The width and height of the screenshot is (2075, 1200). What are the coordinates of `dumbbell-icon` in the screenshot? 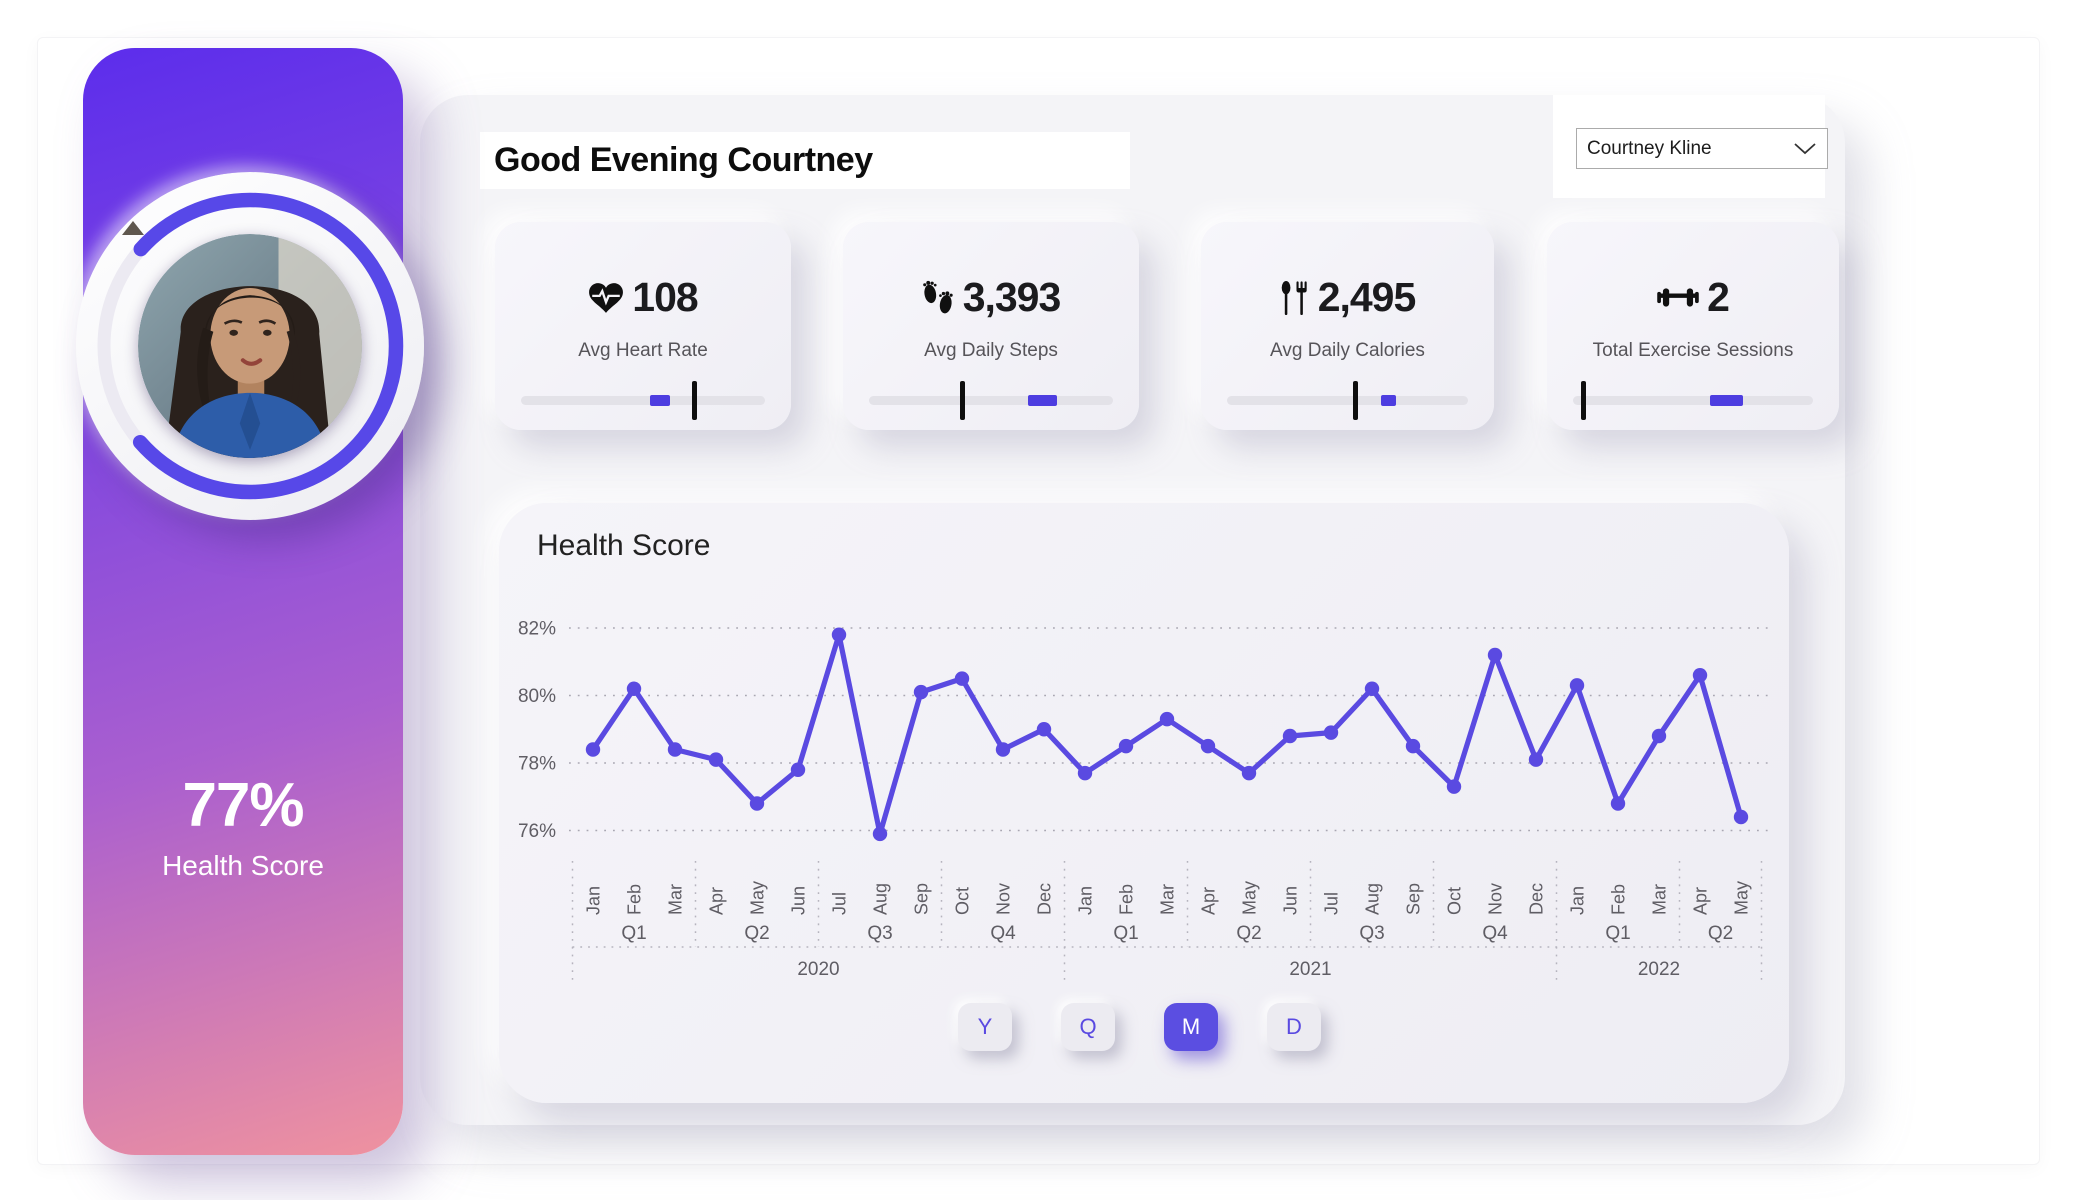 It's located at (1678, 297).